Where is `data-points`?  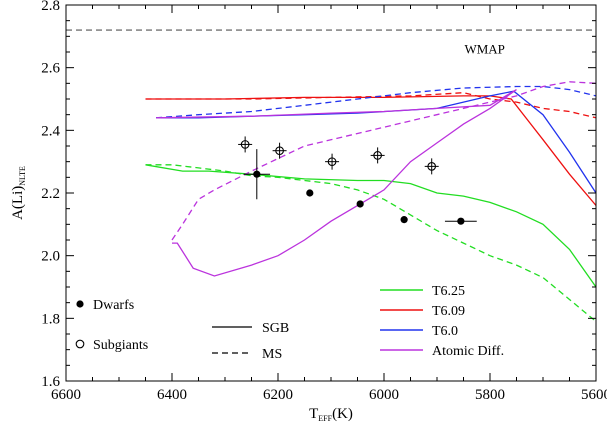 data-points is located at coordinates (357, 180).